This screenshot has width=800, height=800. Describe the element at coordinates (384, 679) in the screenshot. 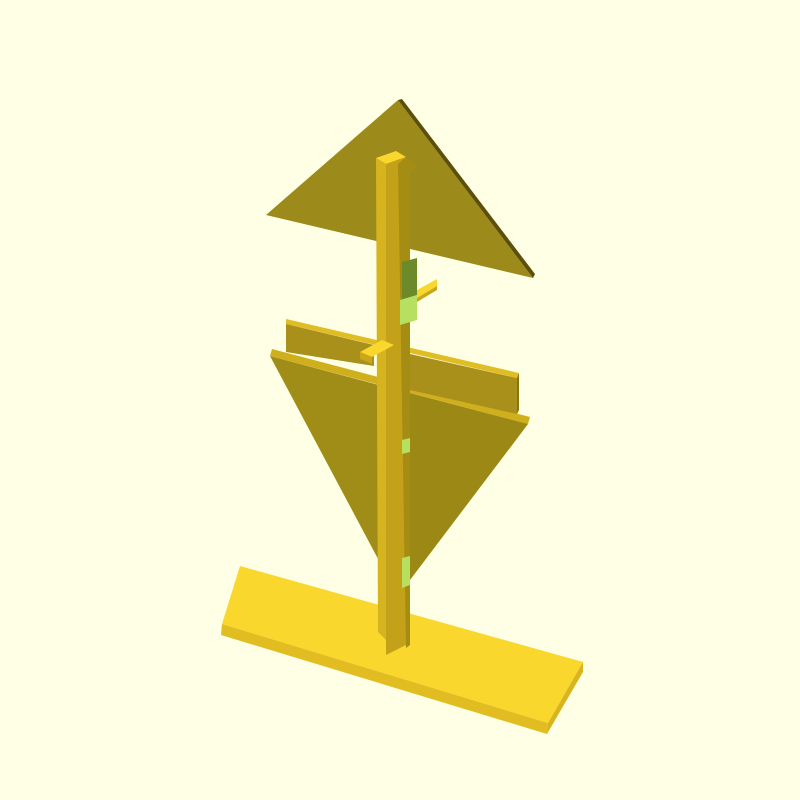

I see `base-plate-front-edge` at that location.